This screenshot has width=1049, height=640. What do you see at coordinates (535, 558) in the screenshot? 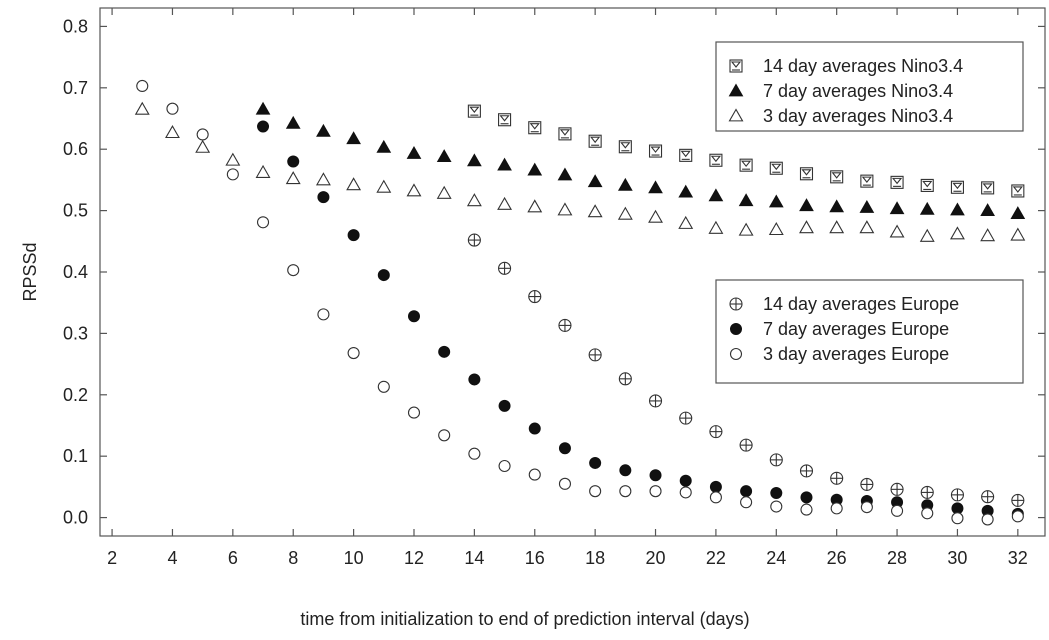
I see `x-tick-label: 16` at bounding box center [535, 558].